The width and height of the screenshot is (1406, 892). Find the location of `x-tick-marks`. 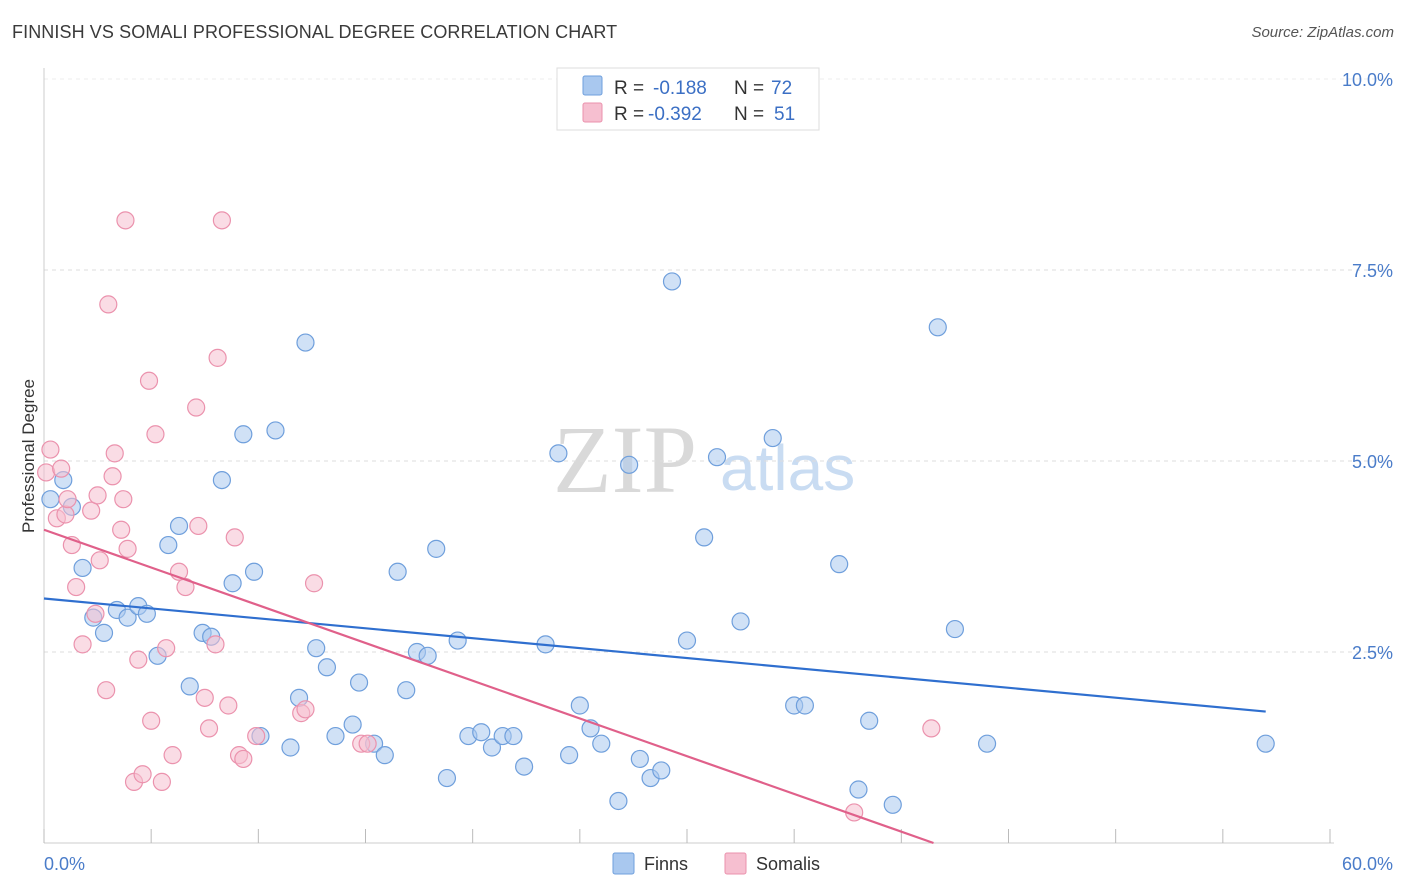

x-tick-marks is located at coordinates (687, 836).